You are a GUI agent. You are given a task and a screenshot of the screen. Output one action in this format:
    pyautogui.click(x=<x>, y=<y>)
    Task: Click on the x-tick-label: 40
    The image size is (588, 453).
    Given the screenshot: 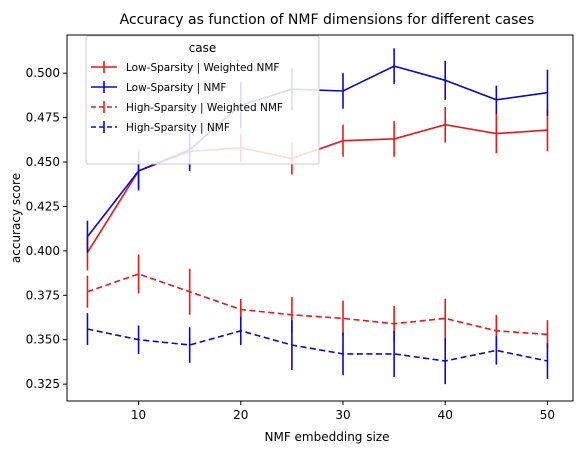 What is the action you would take?
    pyautogui.click(x=445, y=415)
    